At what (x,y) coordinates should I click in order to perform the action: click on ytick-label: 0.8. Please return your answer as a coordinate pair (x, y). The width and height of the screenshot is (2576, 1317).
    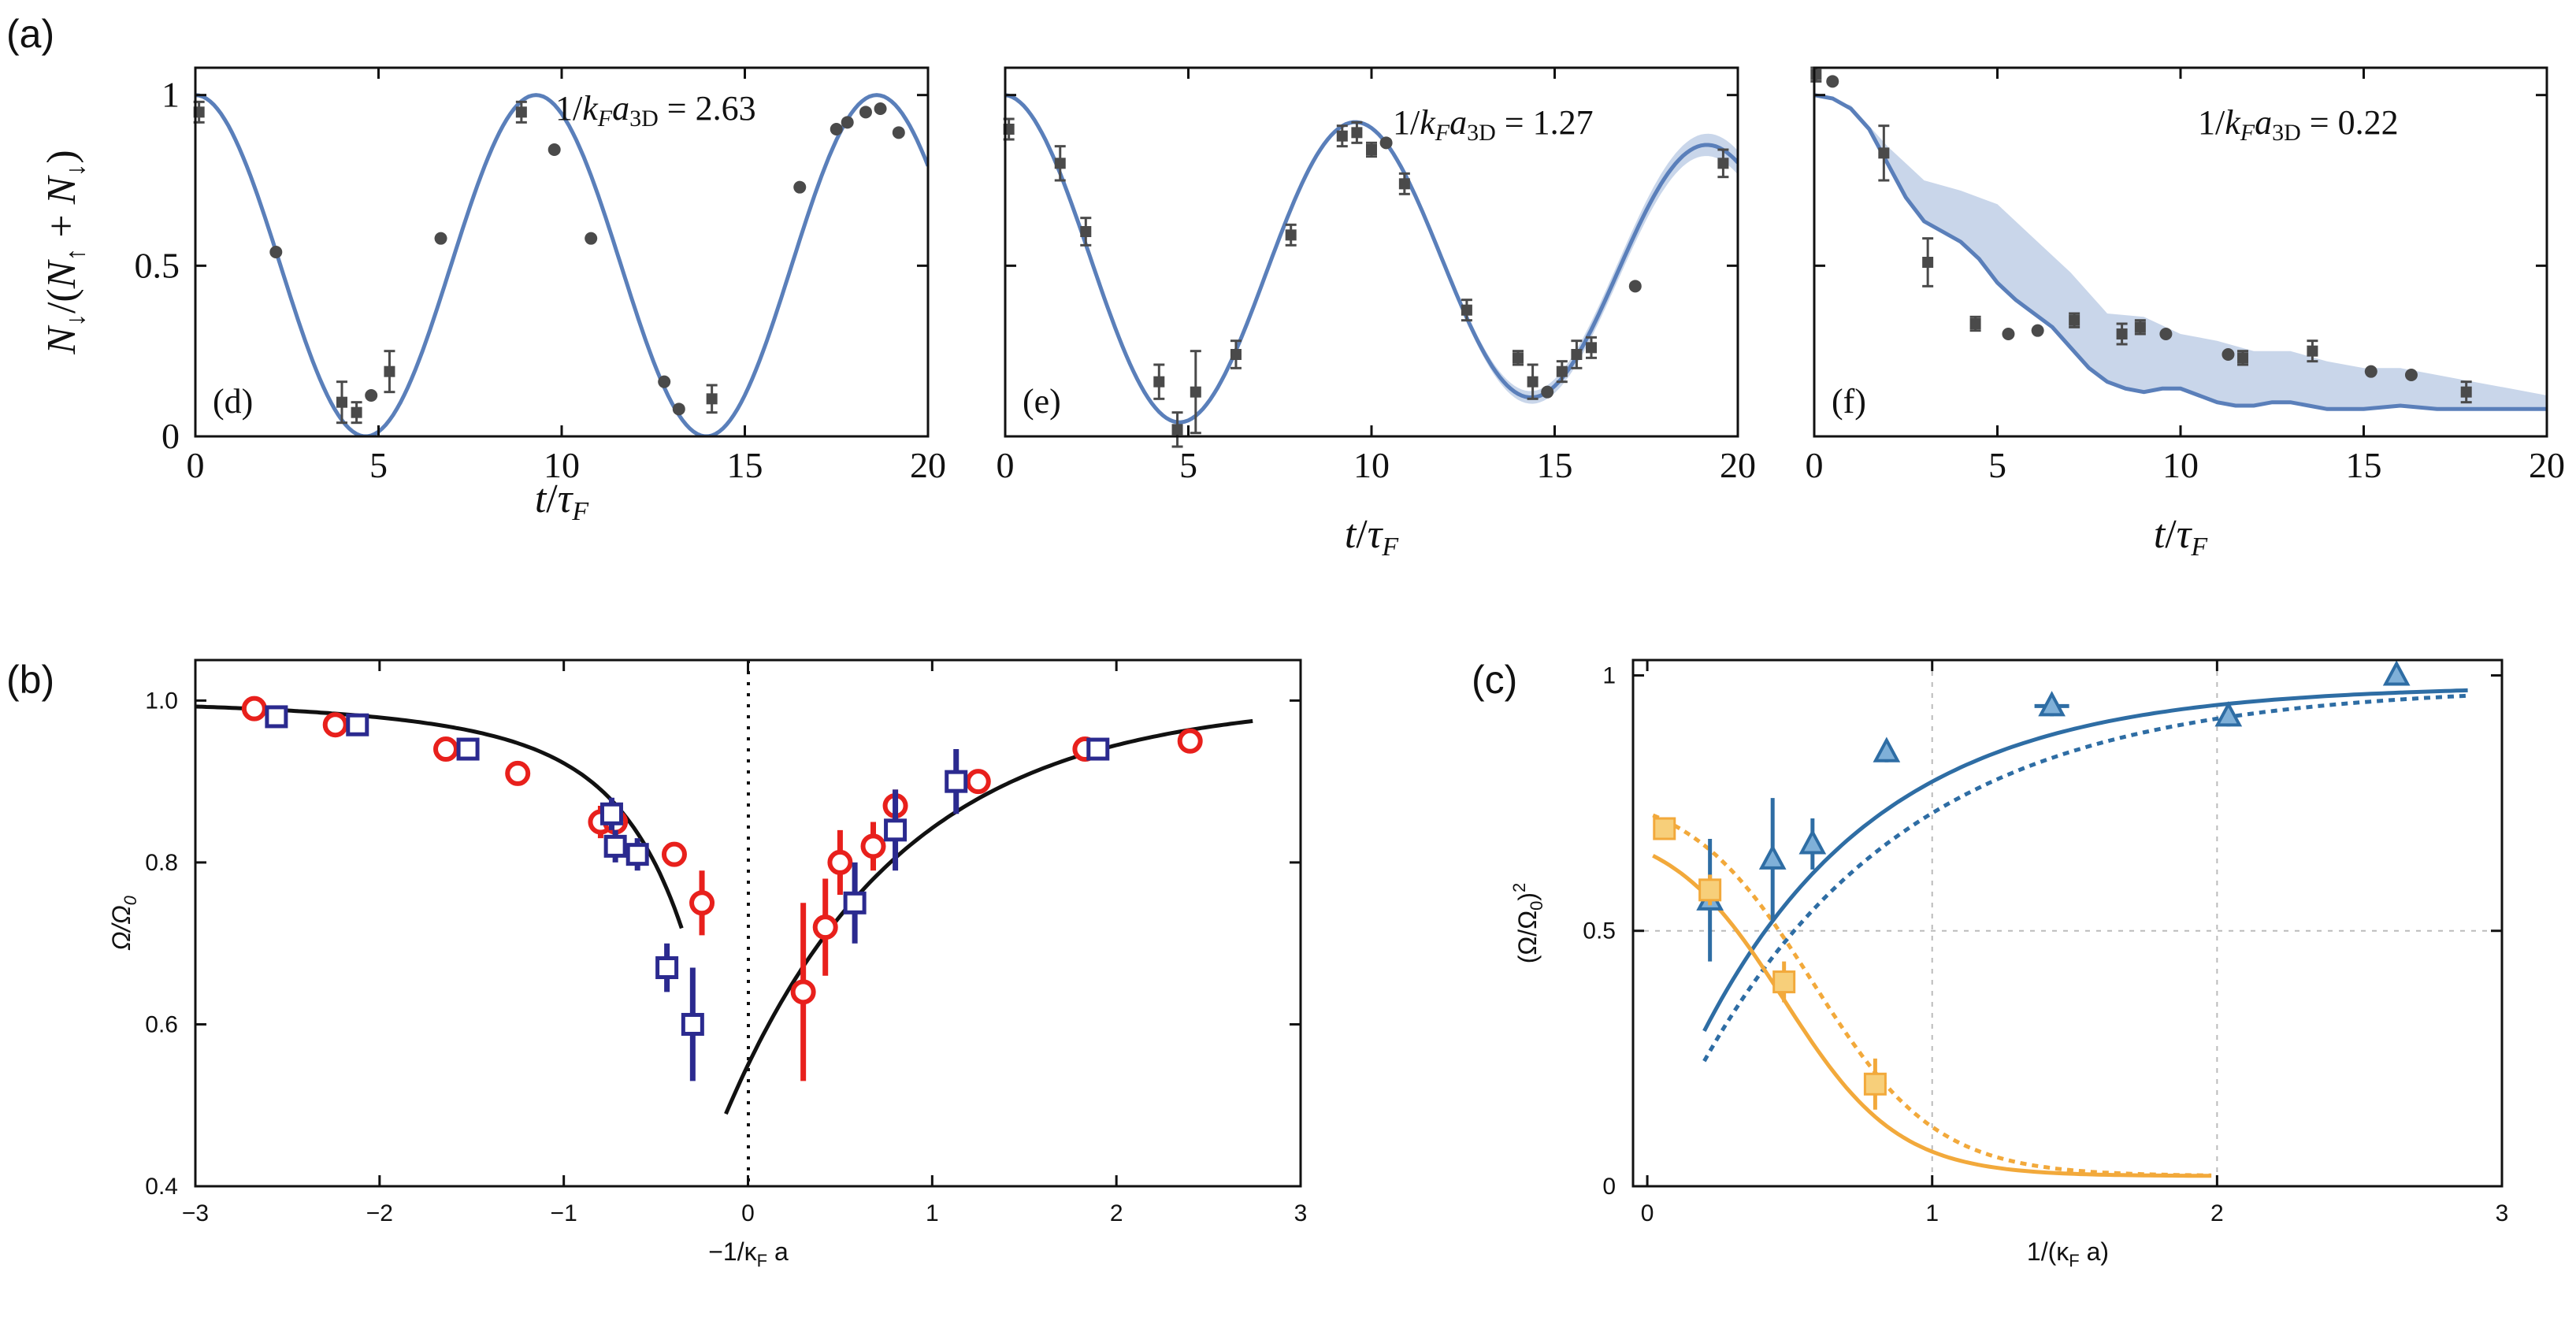
    Looking at the image, I should click on (161, 863).